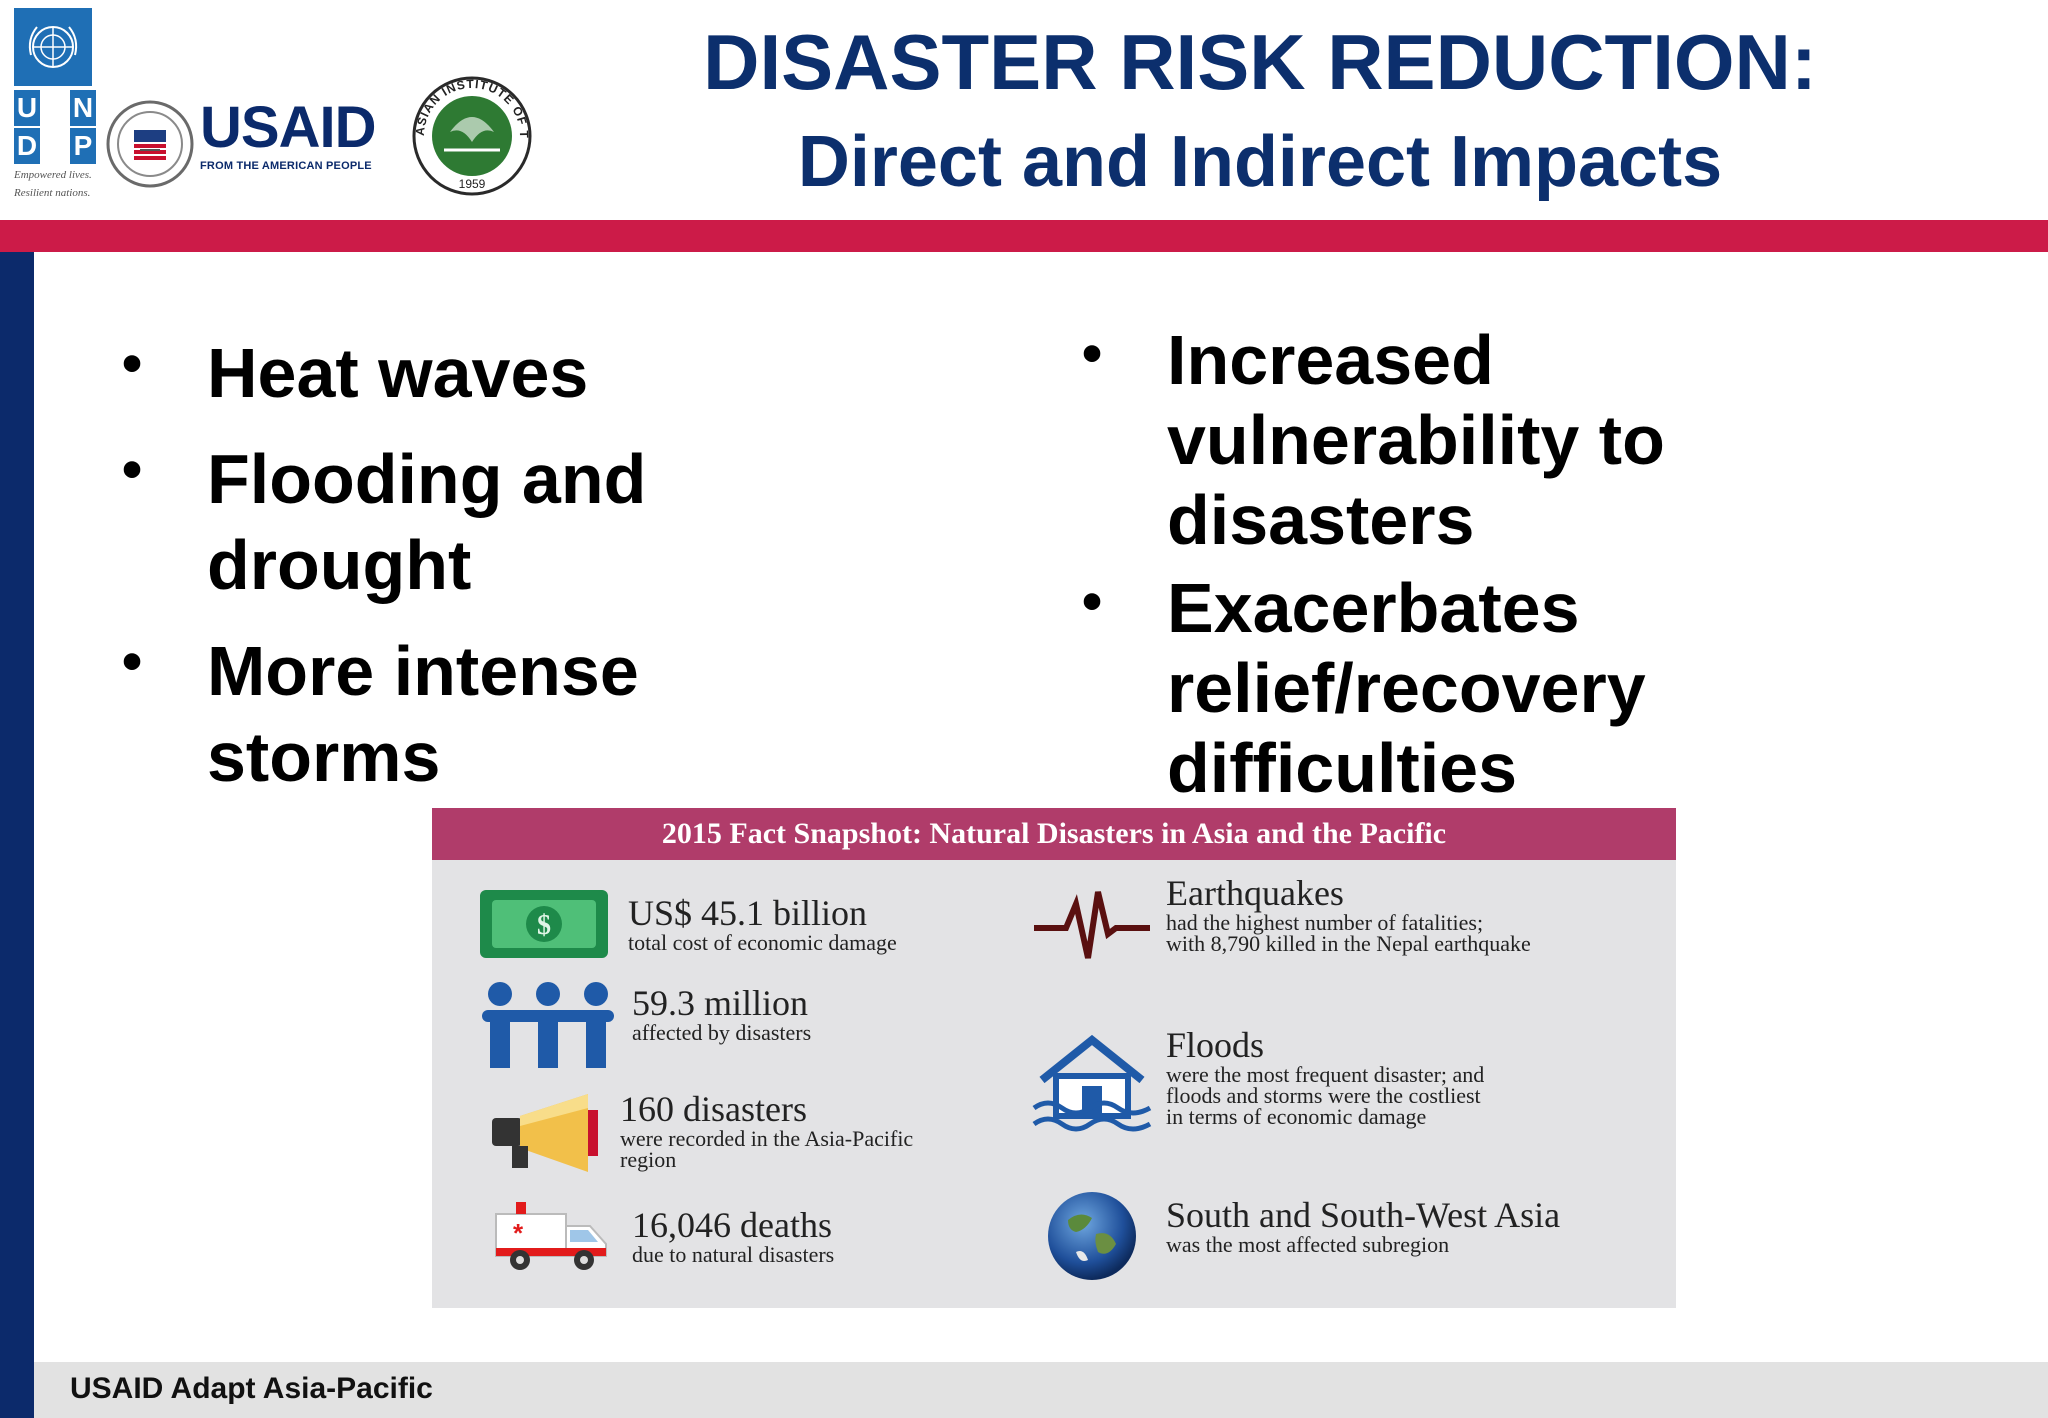  Describe the element at coordinates (27, 146) in the screenshot. I see `undp-letter: D` at that location.